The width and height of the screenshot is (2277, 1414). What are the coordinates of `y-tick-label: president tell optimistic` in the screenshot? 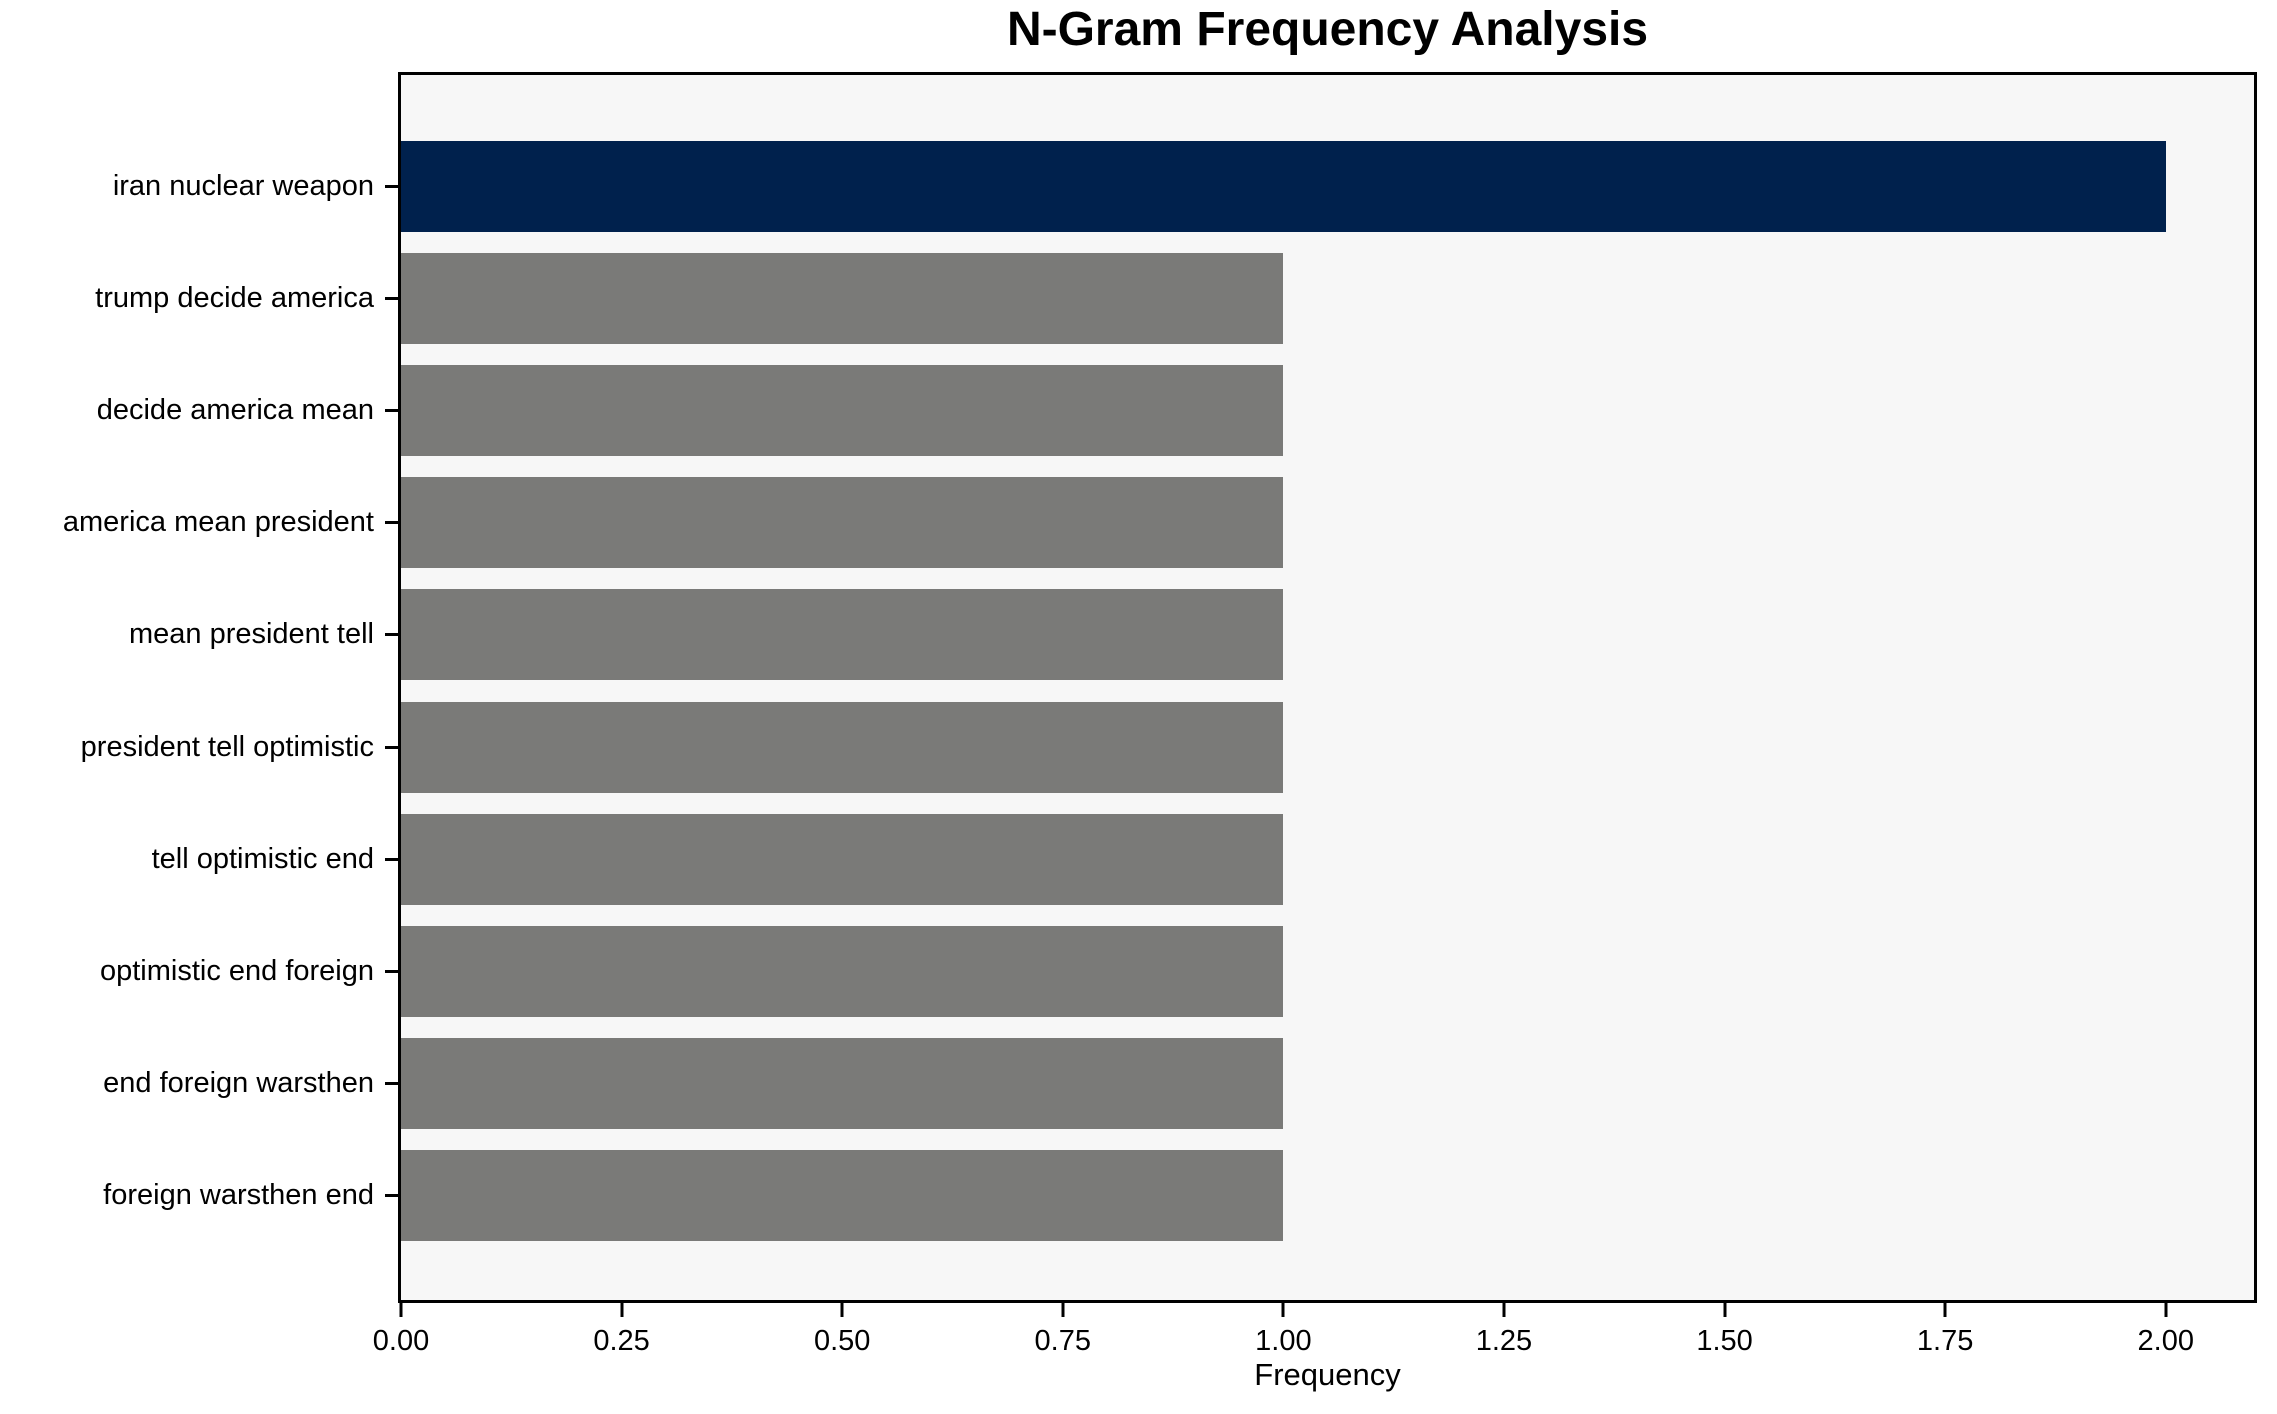 It's located at (227, 746).